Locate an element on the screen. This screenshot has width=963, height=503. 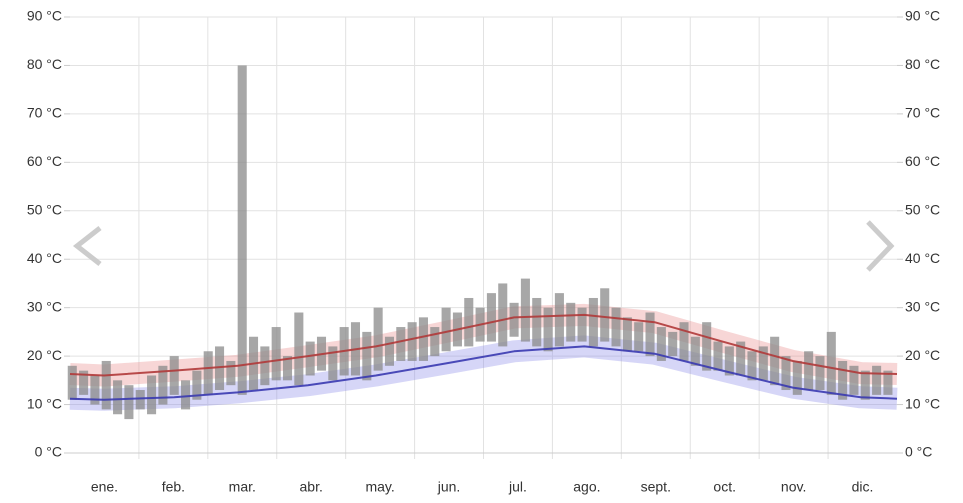
y2-tick-label: 10 °C is located at coordinates (922, 403).